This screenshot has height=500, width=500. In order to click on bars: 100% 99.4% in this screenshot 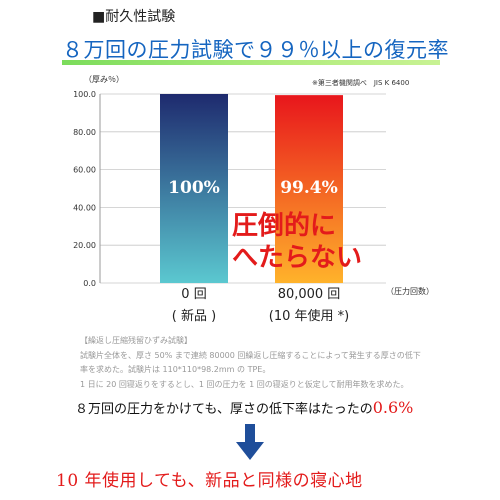, I will do `click(251, 188)`.